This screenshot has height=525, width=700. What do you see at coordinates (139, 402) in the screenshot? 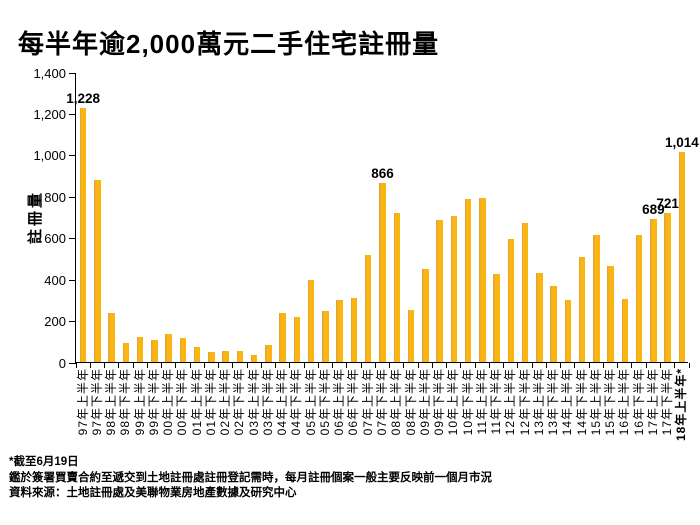
I see `x-axis-category-label: 99年上半年` at bounding box center [139, 402].